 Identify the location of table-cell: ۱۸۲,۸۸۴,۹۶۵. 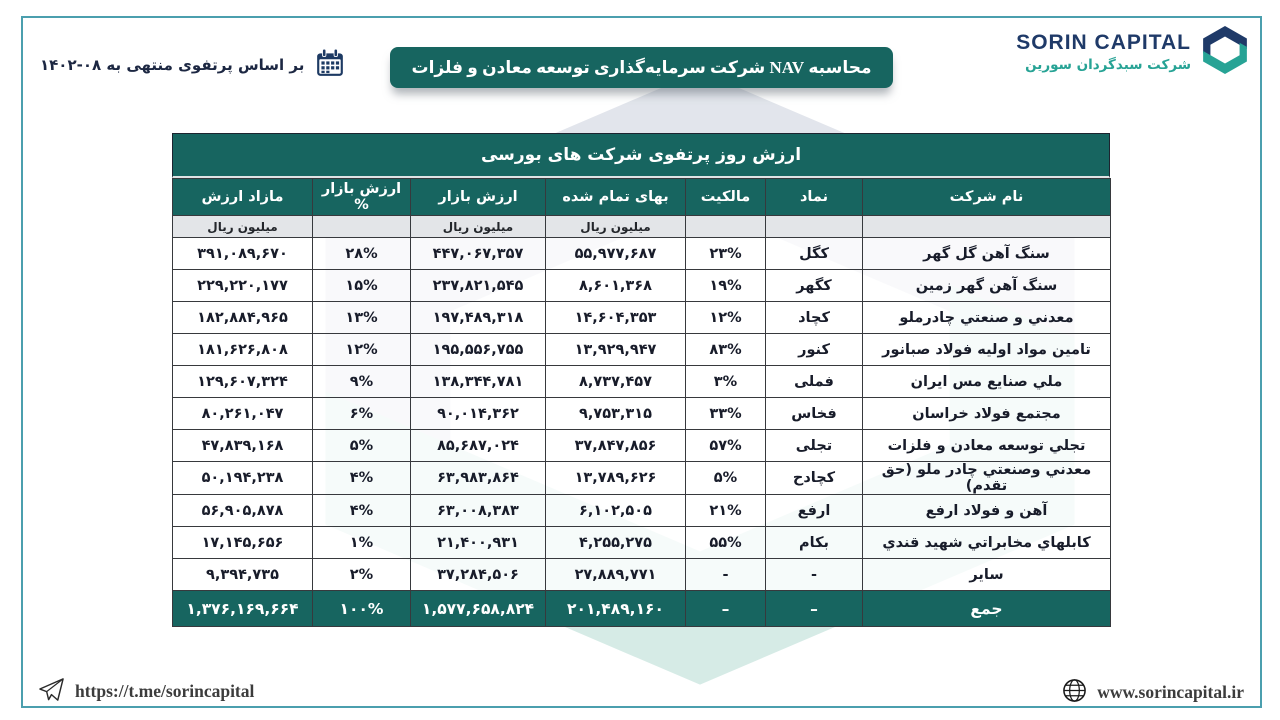
(242, 317).